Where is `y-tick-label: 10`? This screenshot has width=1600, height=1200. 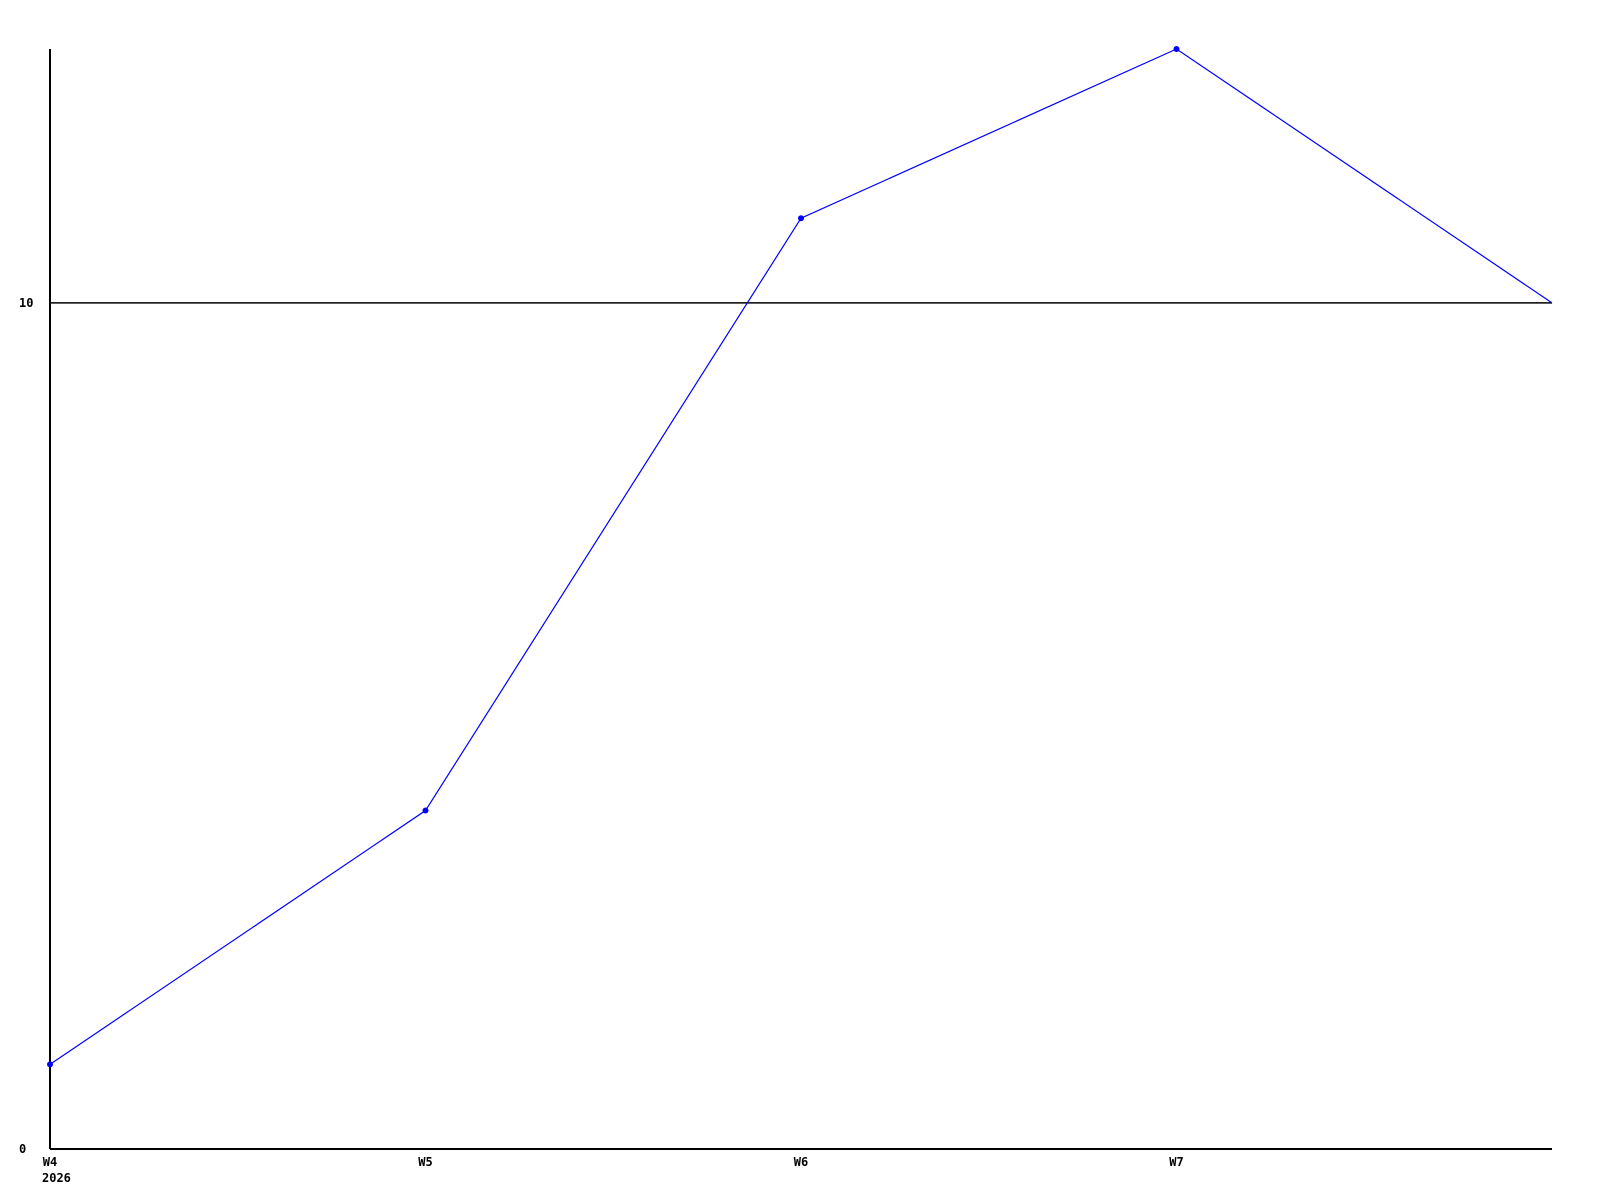
y-tick-label: 10 is located at coordinates (26, 303).